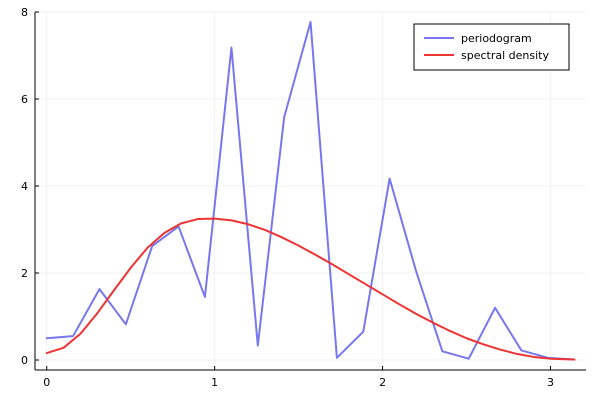 Image resolution: width=600 pixels, height=404 pixels. I want to click on legend: periodogram spectral density, so click(491, 47).